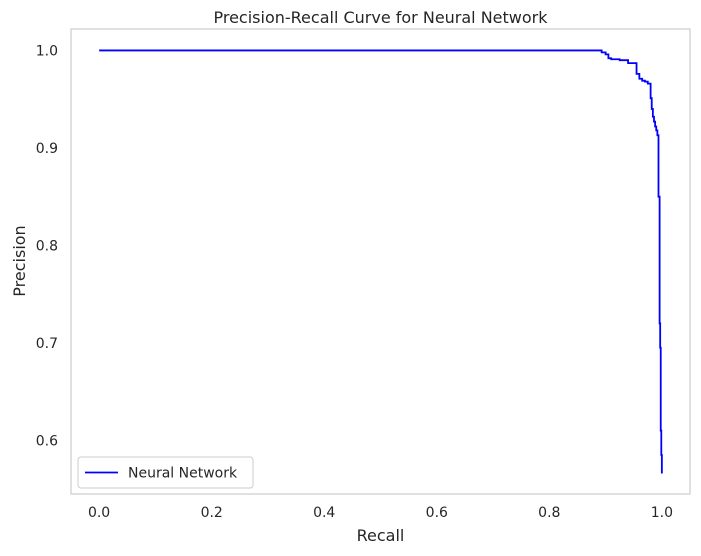 The width and height of the screenshot is (701, 556). I want to click on x-axis-ticks: 0.0 0.2 0.4 0.6 0.8 1.0, so click(380, 513).